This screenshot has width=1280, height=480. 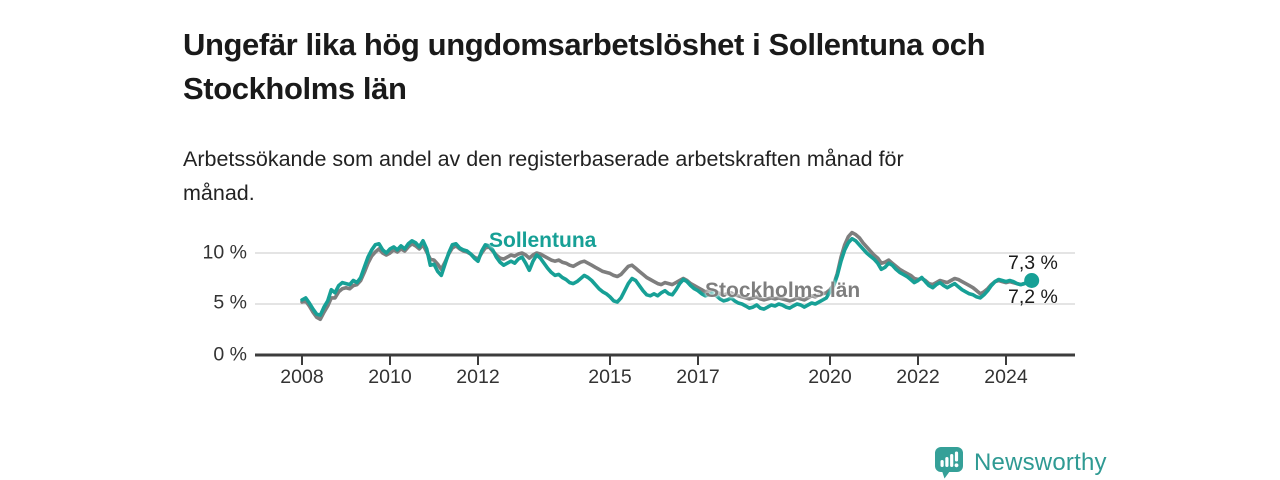 I want to click on newsworthy-logo: Newsworthy, so click(x=1020, y=462).